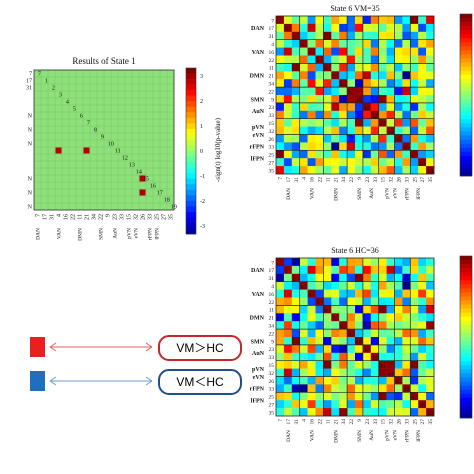  What do you see at coordinates (344, 180) in the screenshot?
I see `column-tick-label: 34` at bounding box center [344, 180].